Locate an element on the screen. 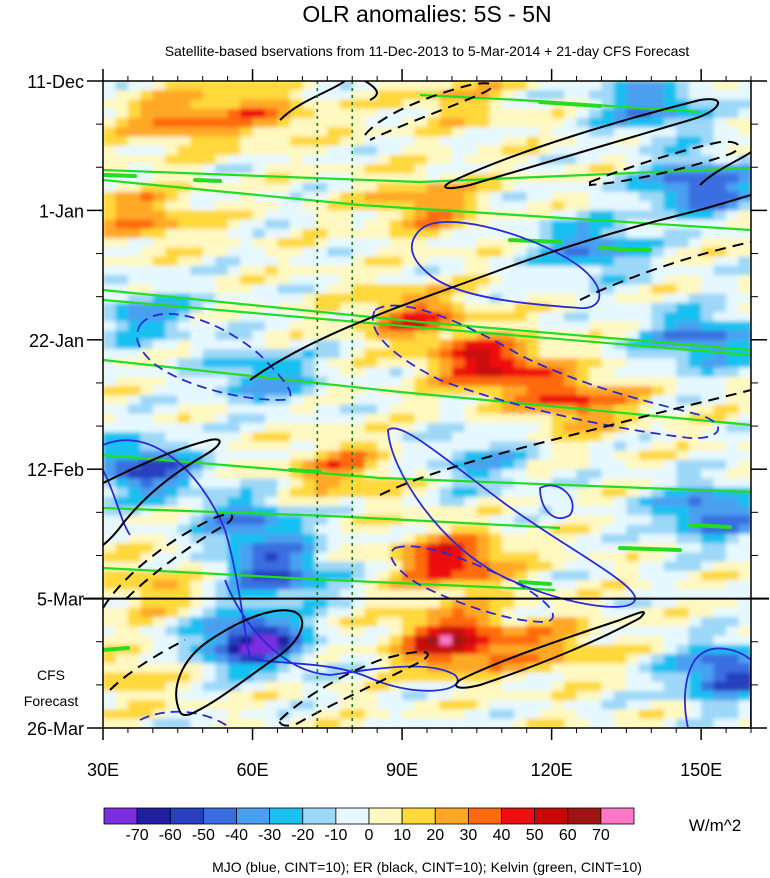  kelvin-contour is located at coordinates (427, 205).